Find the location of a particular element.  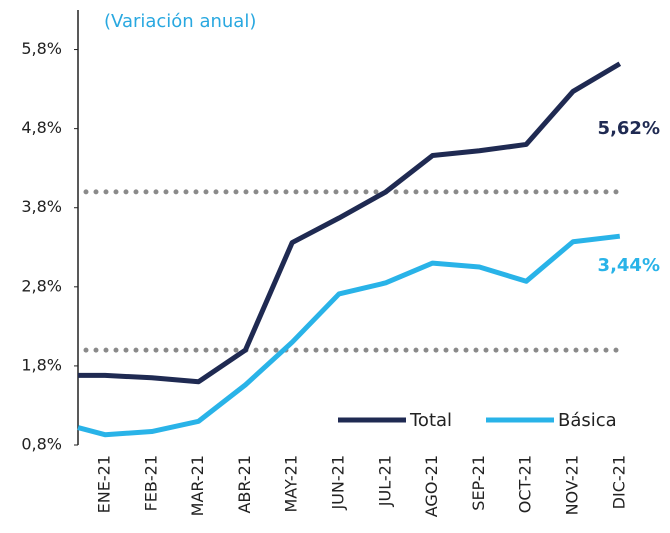

legend-label: Básica is located at coordinates (587, 420).